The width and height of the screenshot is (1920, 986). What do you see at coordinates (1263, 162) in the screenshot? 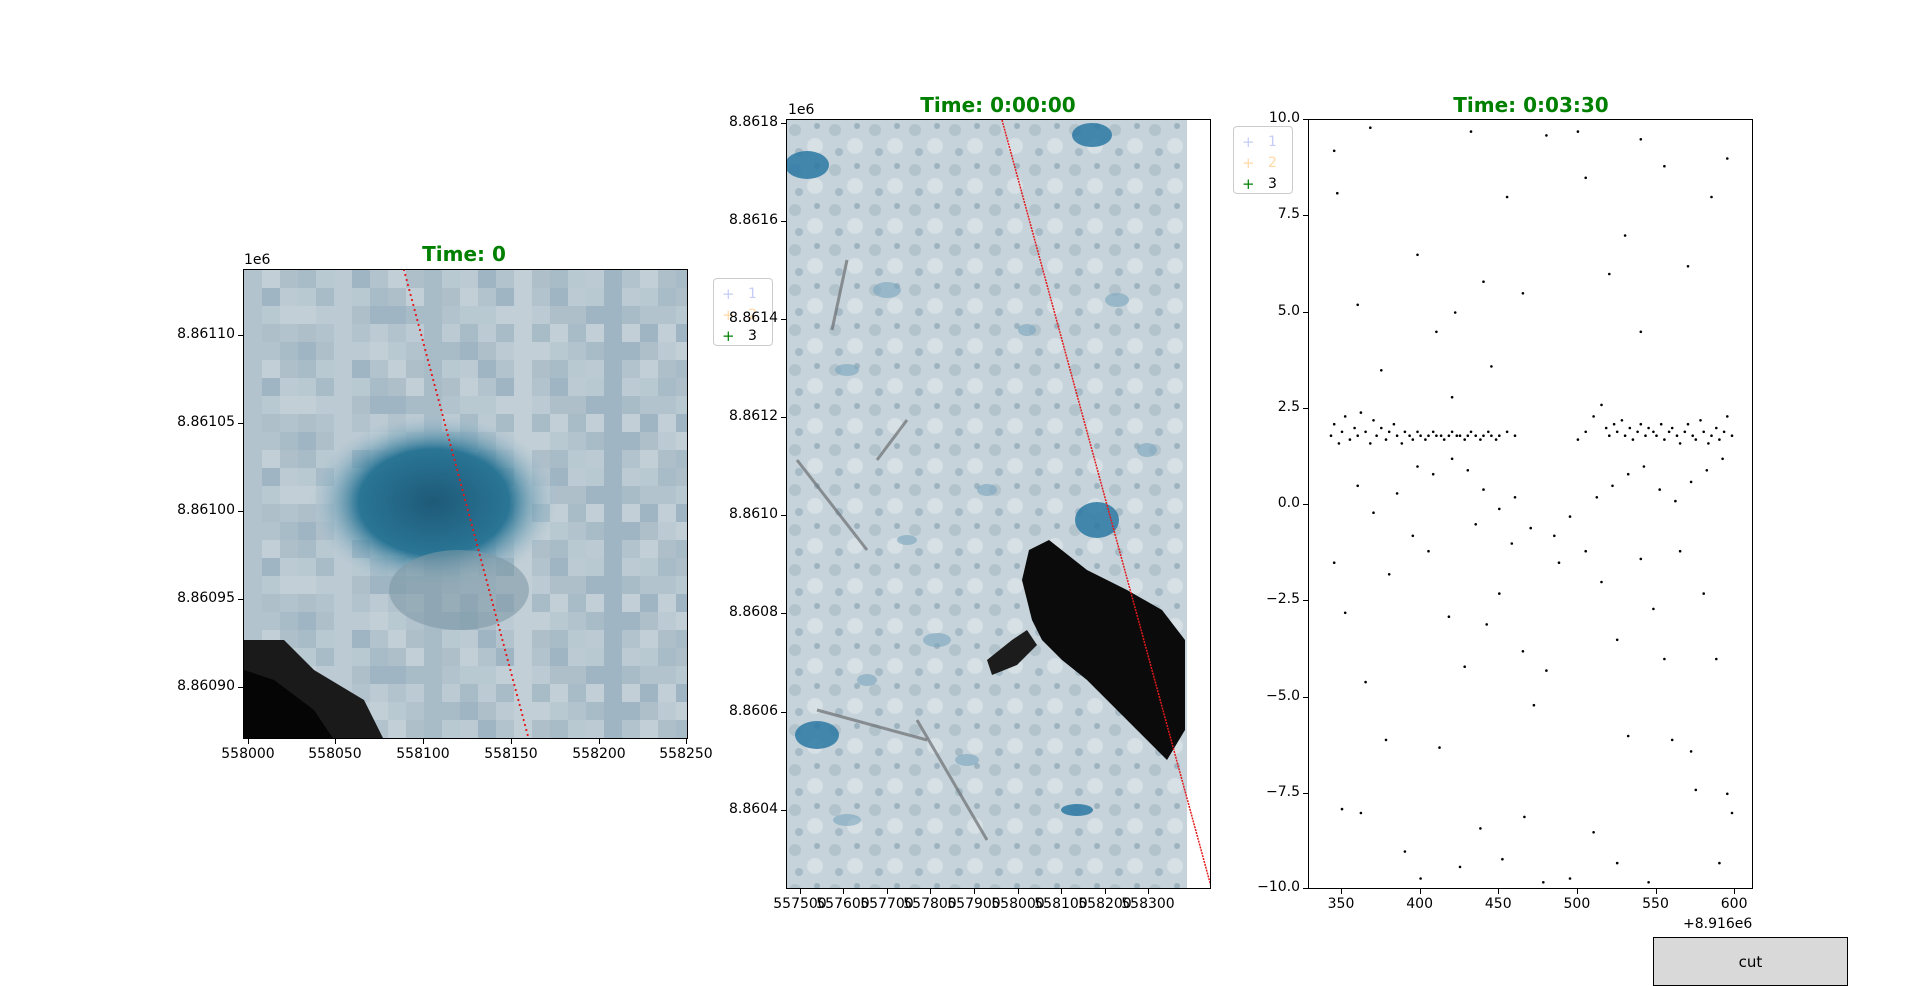
I see `legend-entry-2: +2` at bounding box center [1263, 162].